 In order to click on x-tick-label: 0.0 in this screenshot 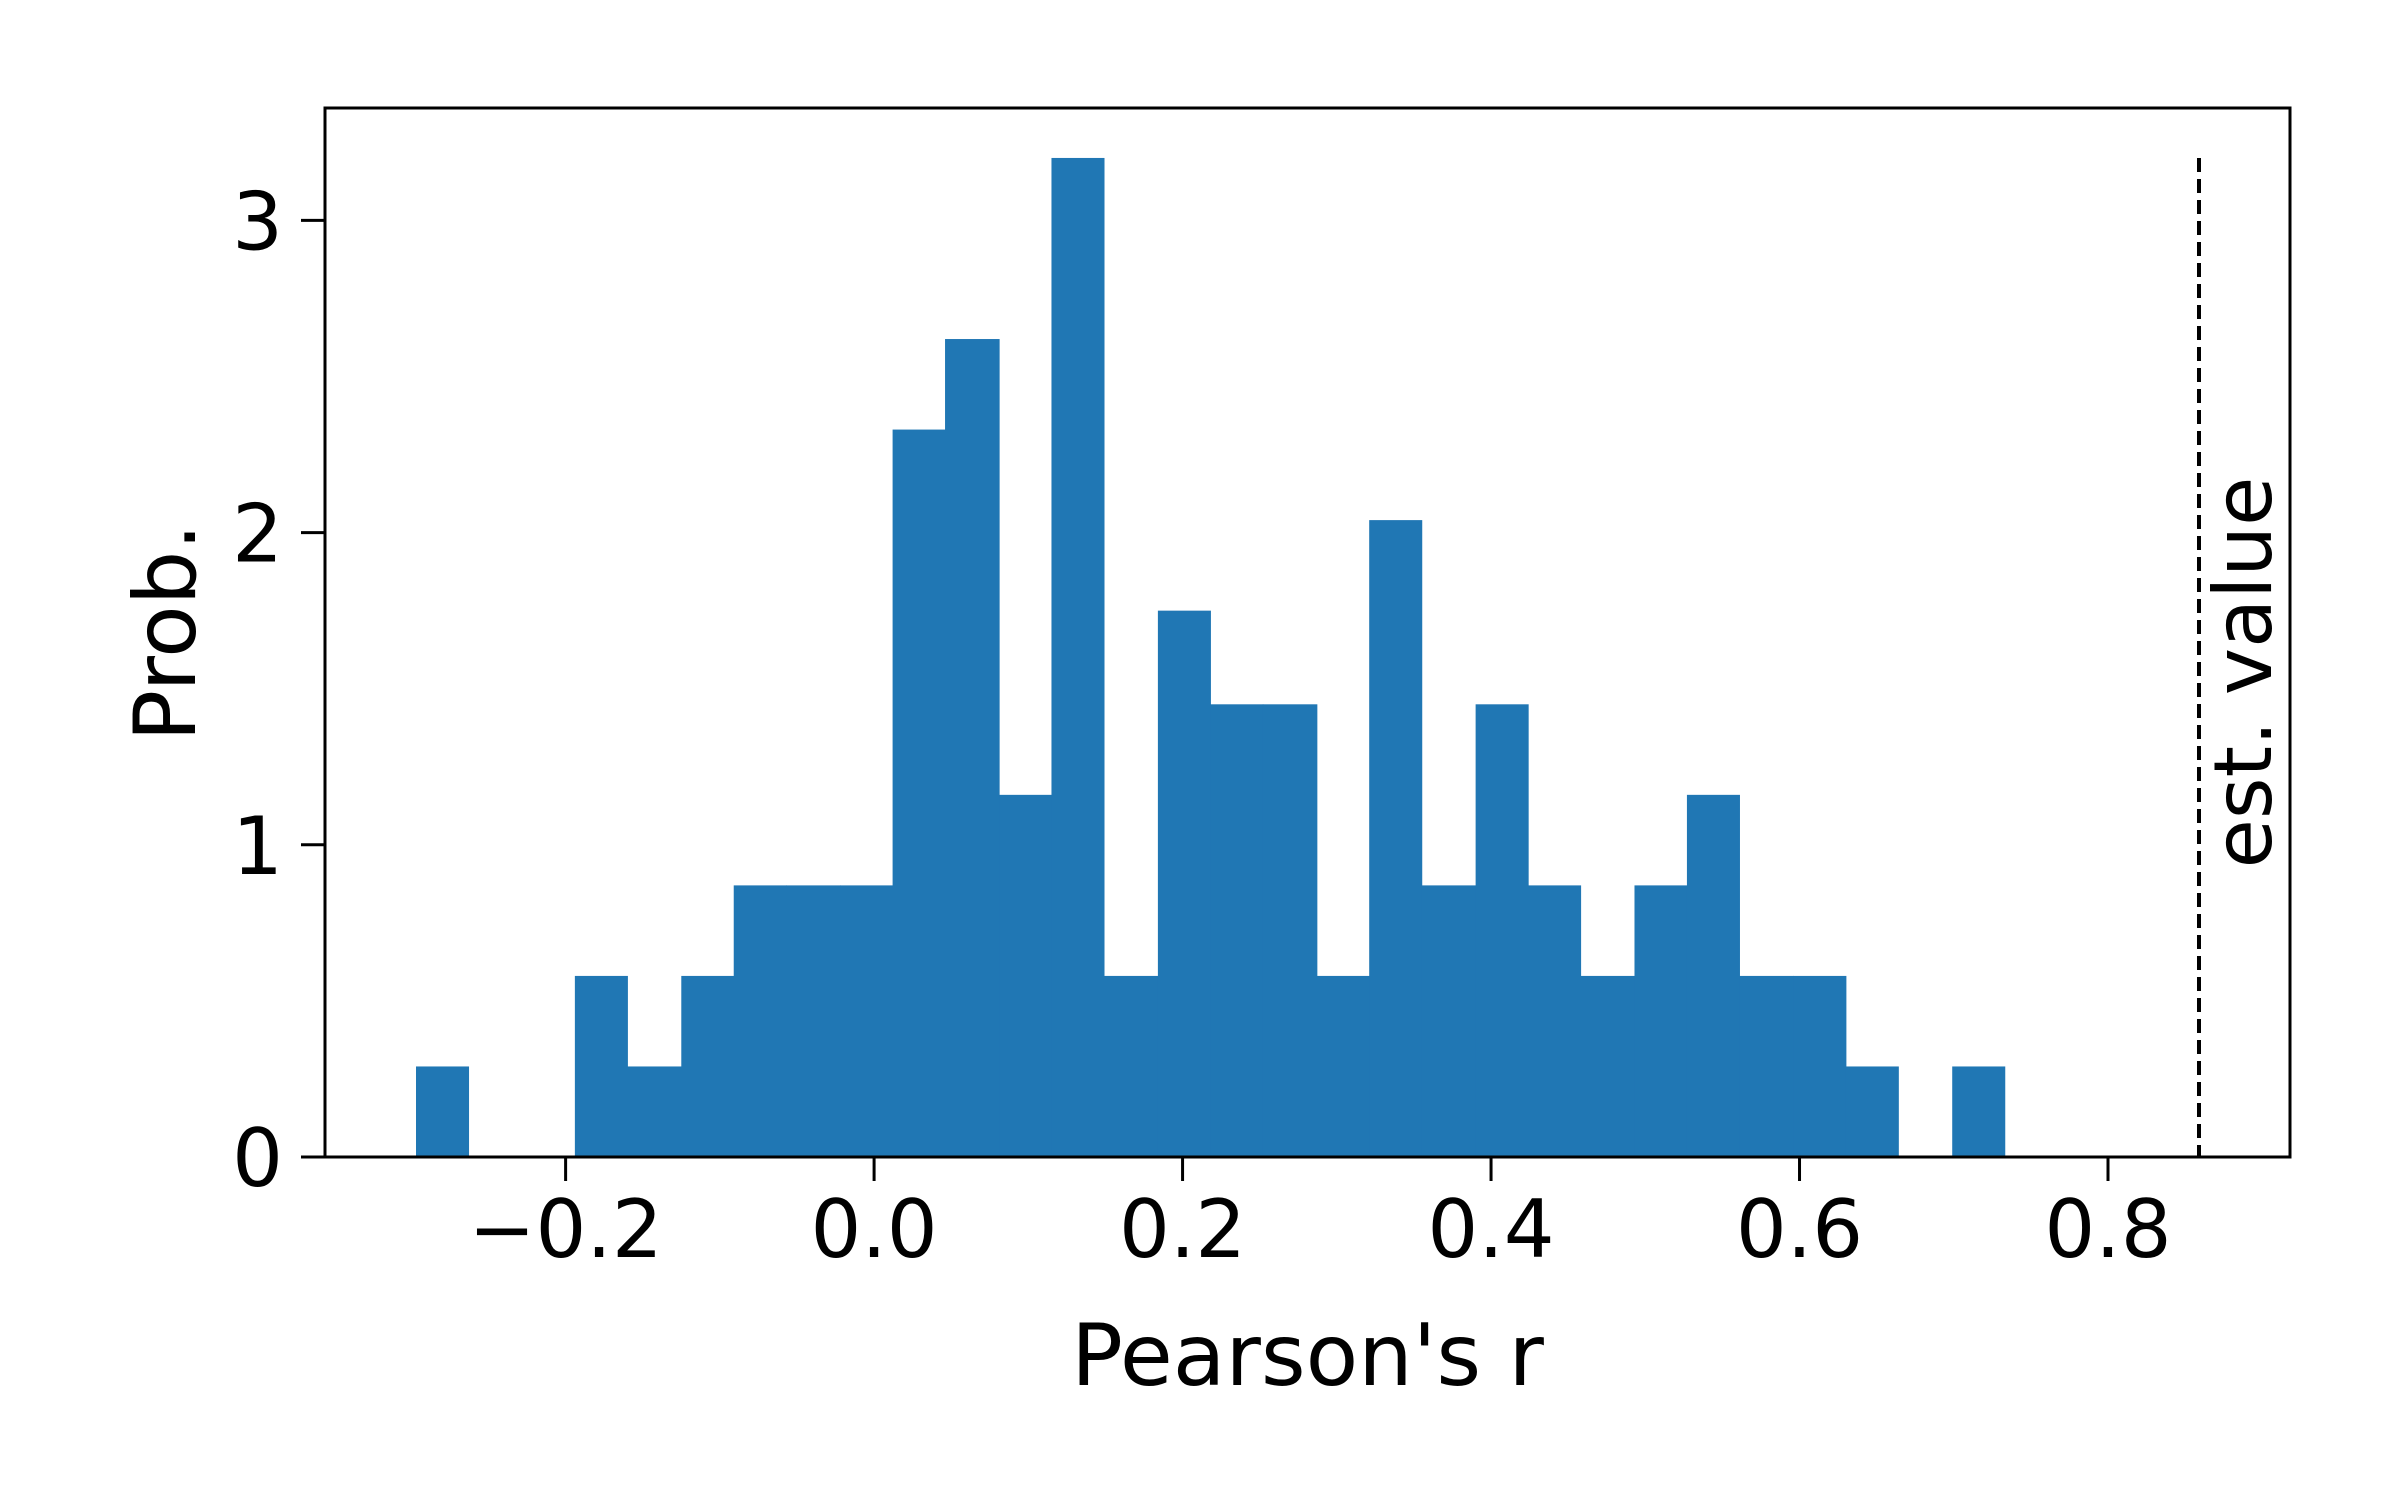, I will do `click(873, 1229)`.